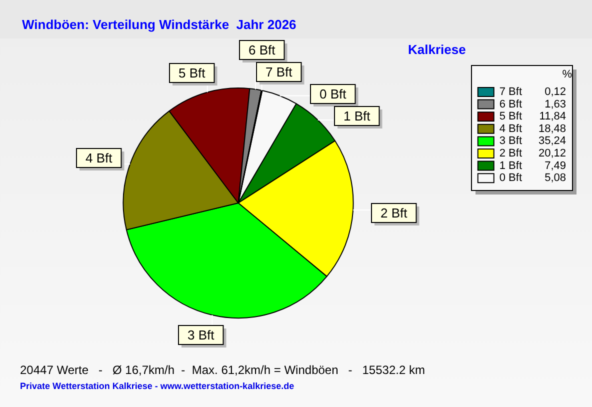 This screenshot has height=407, width=592. I want to click on slice-label: 5 Bft, so click(192, 73).